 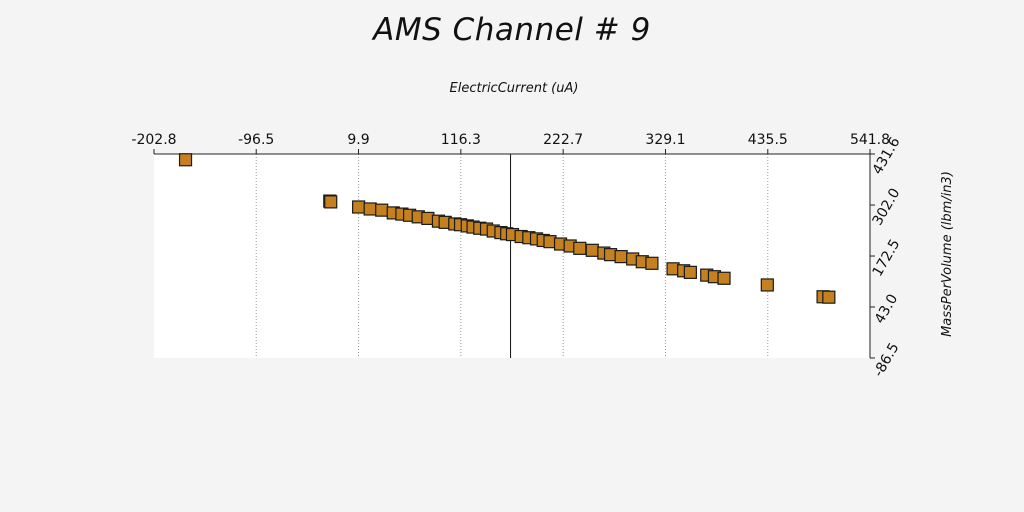 What do you see at coordinates (768, 140) in the screenshot?
I see `x-tick-label: 435.5` at bounding box center [768, 140].